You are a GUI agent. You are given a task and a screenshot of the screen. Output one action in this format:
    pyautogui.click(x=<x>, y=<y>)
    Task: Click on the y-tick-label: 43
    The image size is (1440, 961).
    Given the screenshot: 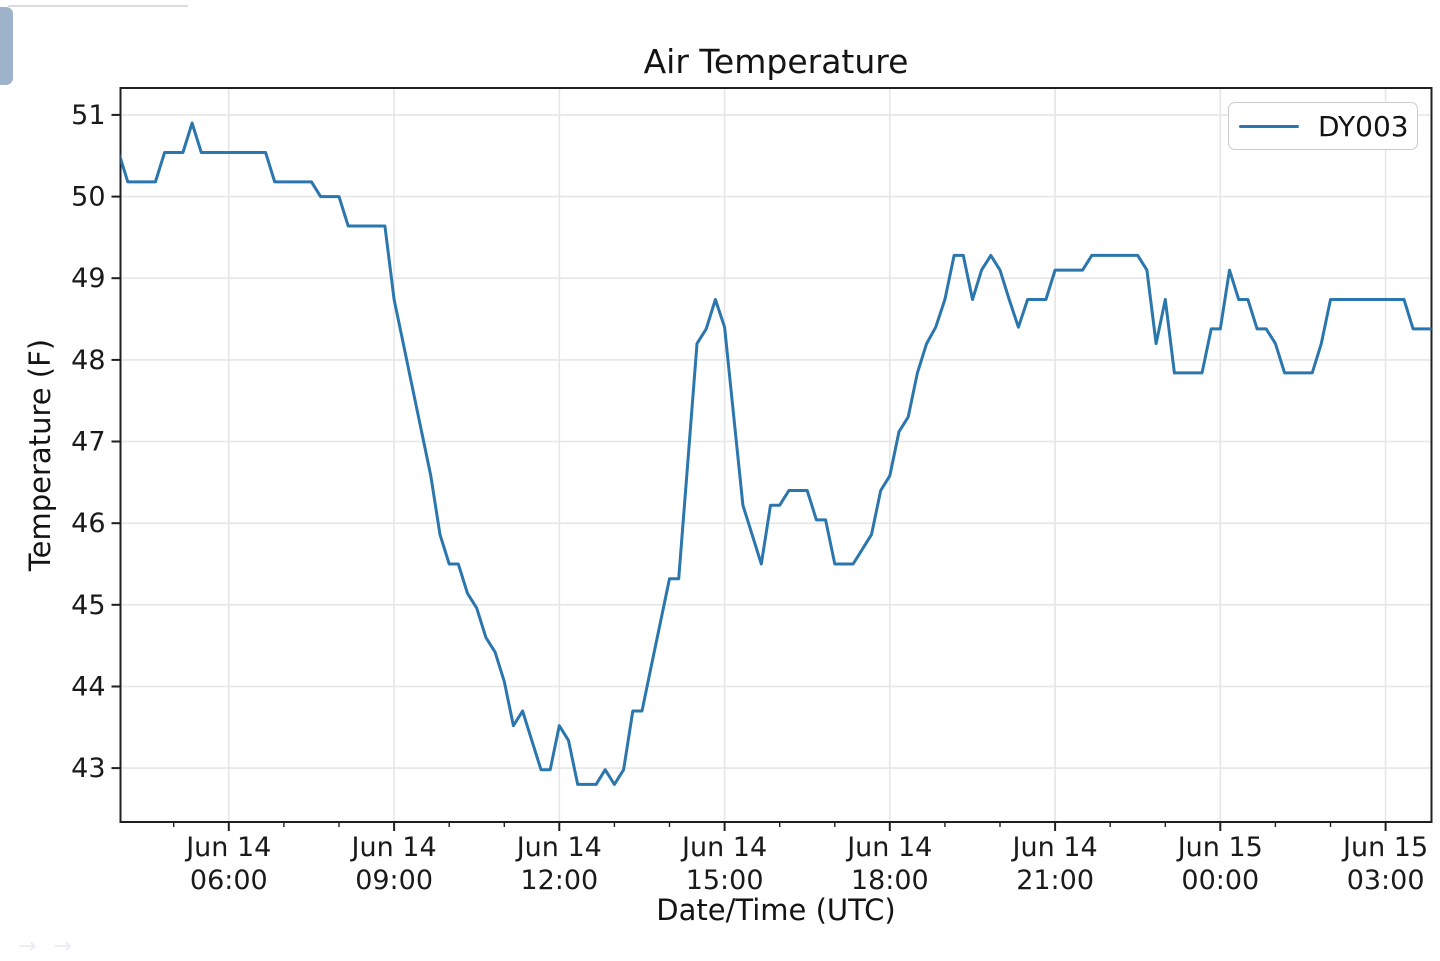 What is the action you would take?
    pyautogui.click(x=88, y=768)
    